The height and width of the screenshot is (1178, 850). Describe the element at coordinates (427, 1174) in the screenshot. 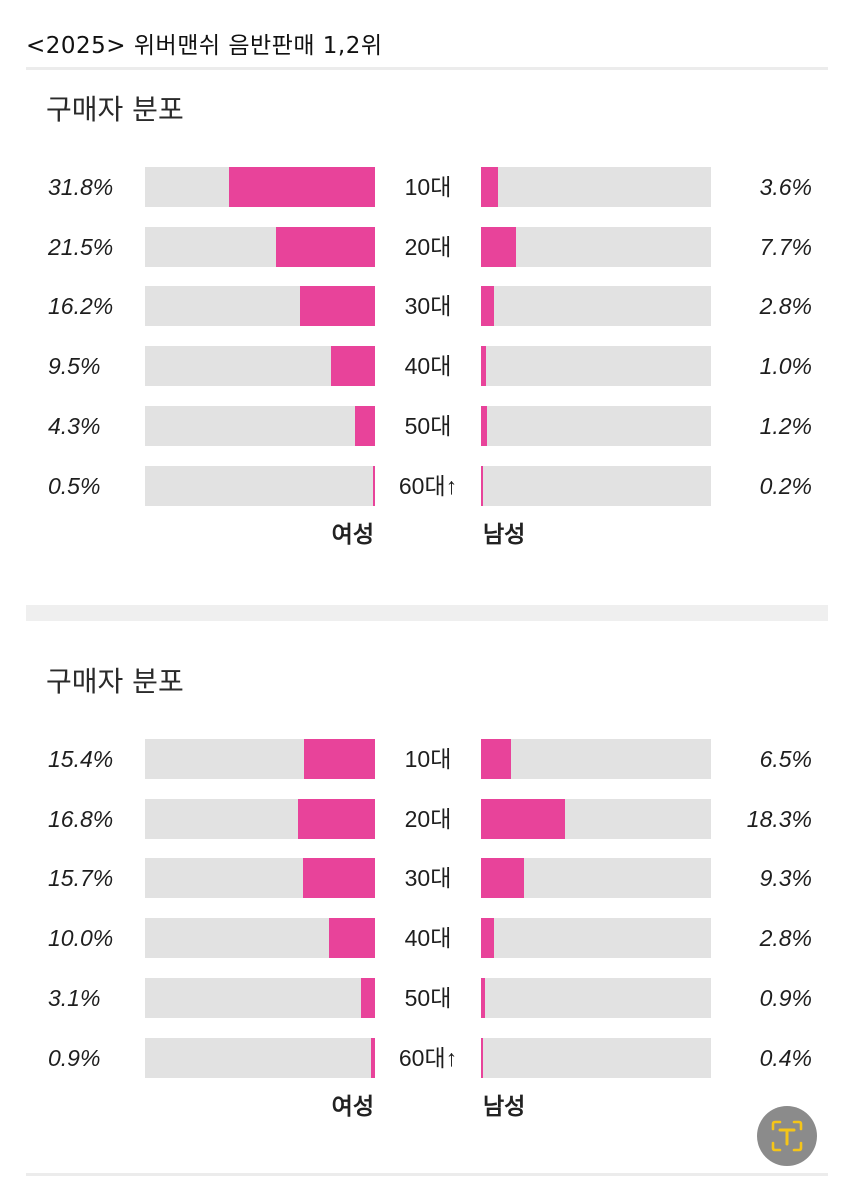

I see `footer-divider` at that location.